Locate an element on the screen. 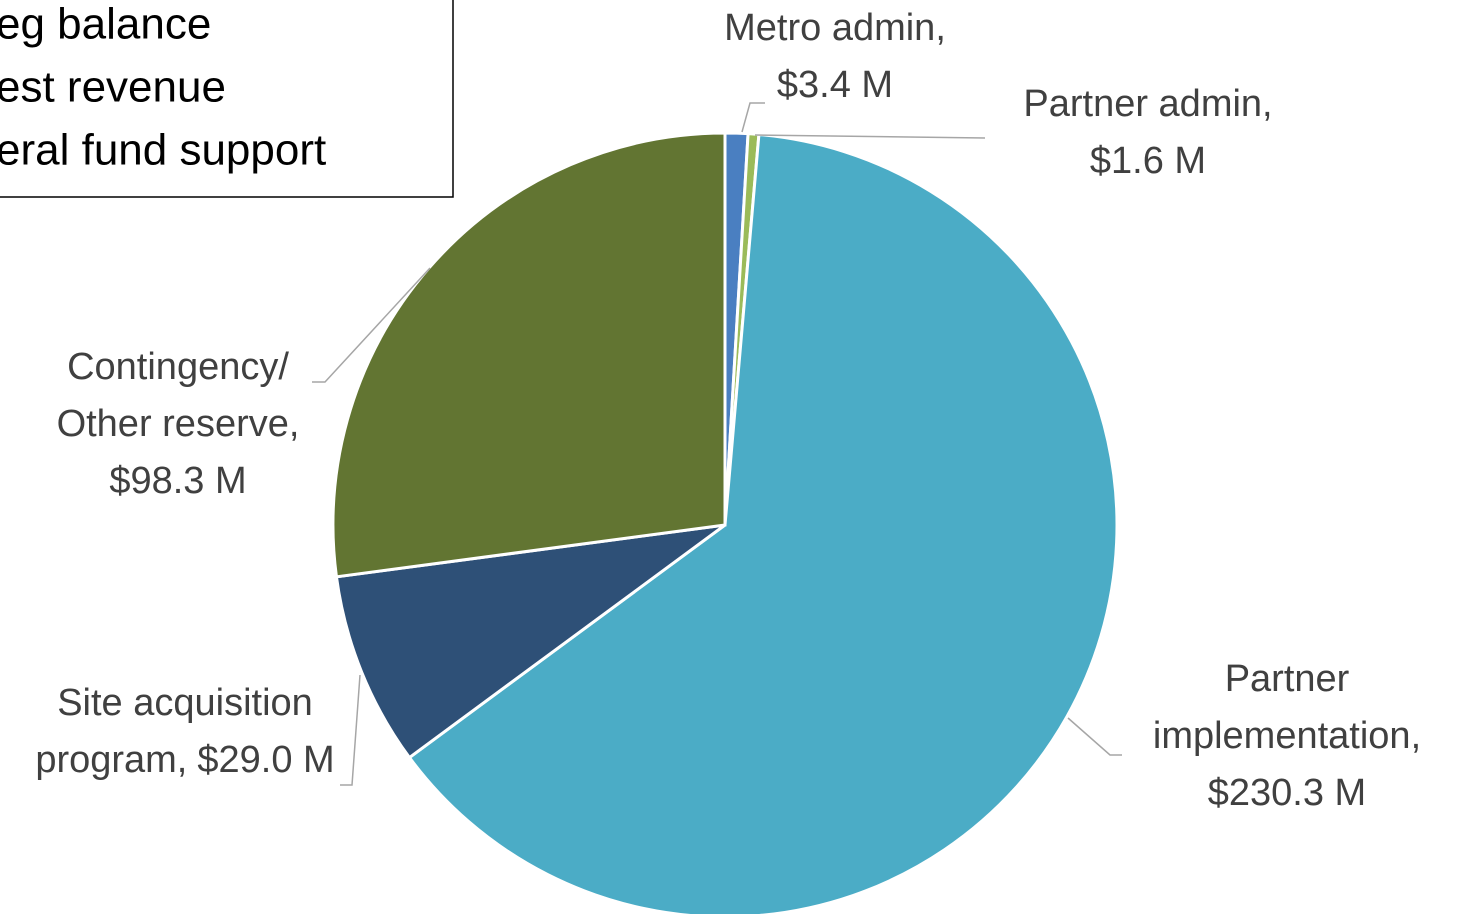  label-line: Contingency/ is located at coordinates (178, 367).